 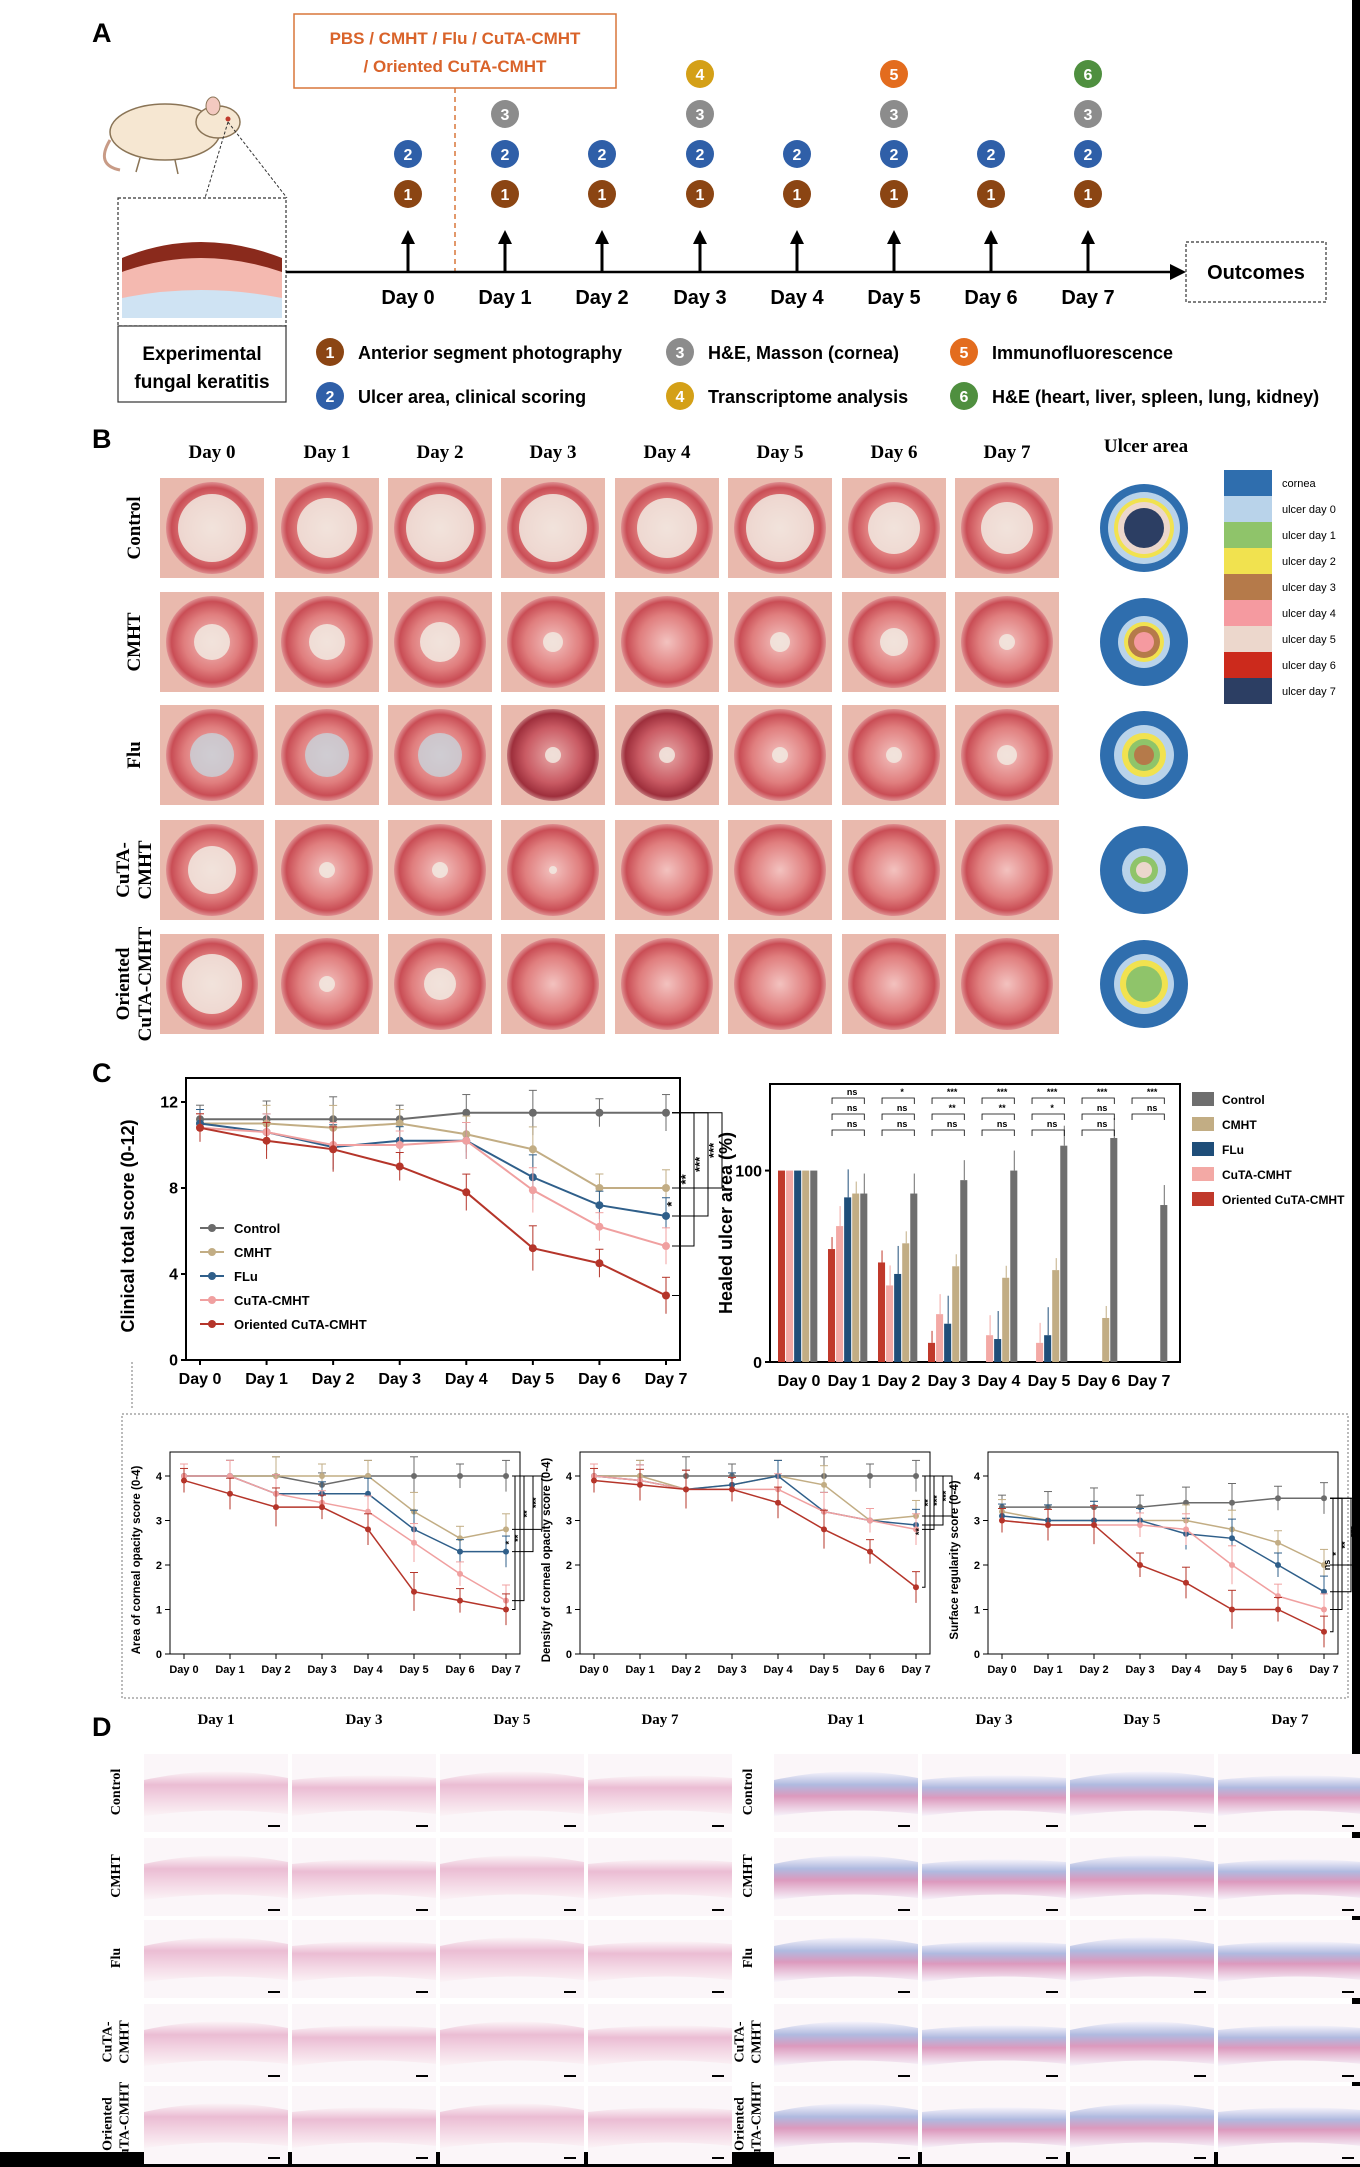 What do you see at coordinates (1099, 1381) in the screenshot?
I see `x-tick-label: Day 6` at bounding box center [1099, 1381].